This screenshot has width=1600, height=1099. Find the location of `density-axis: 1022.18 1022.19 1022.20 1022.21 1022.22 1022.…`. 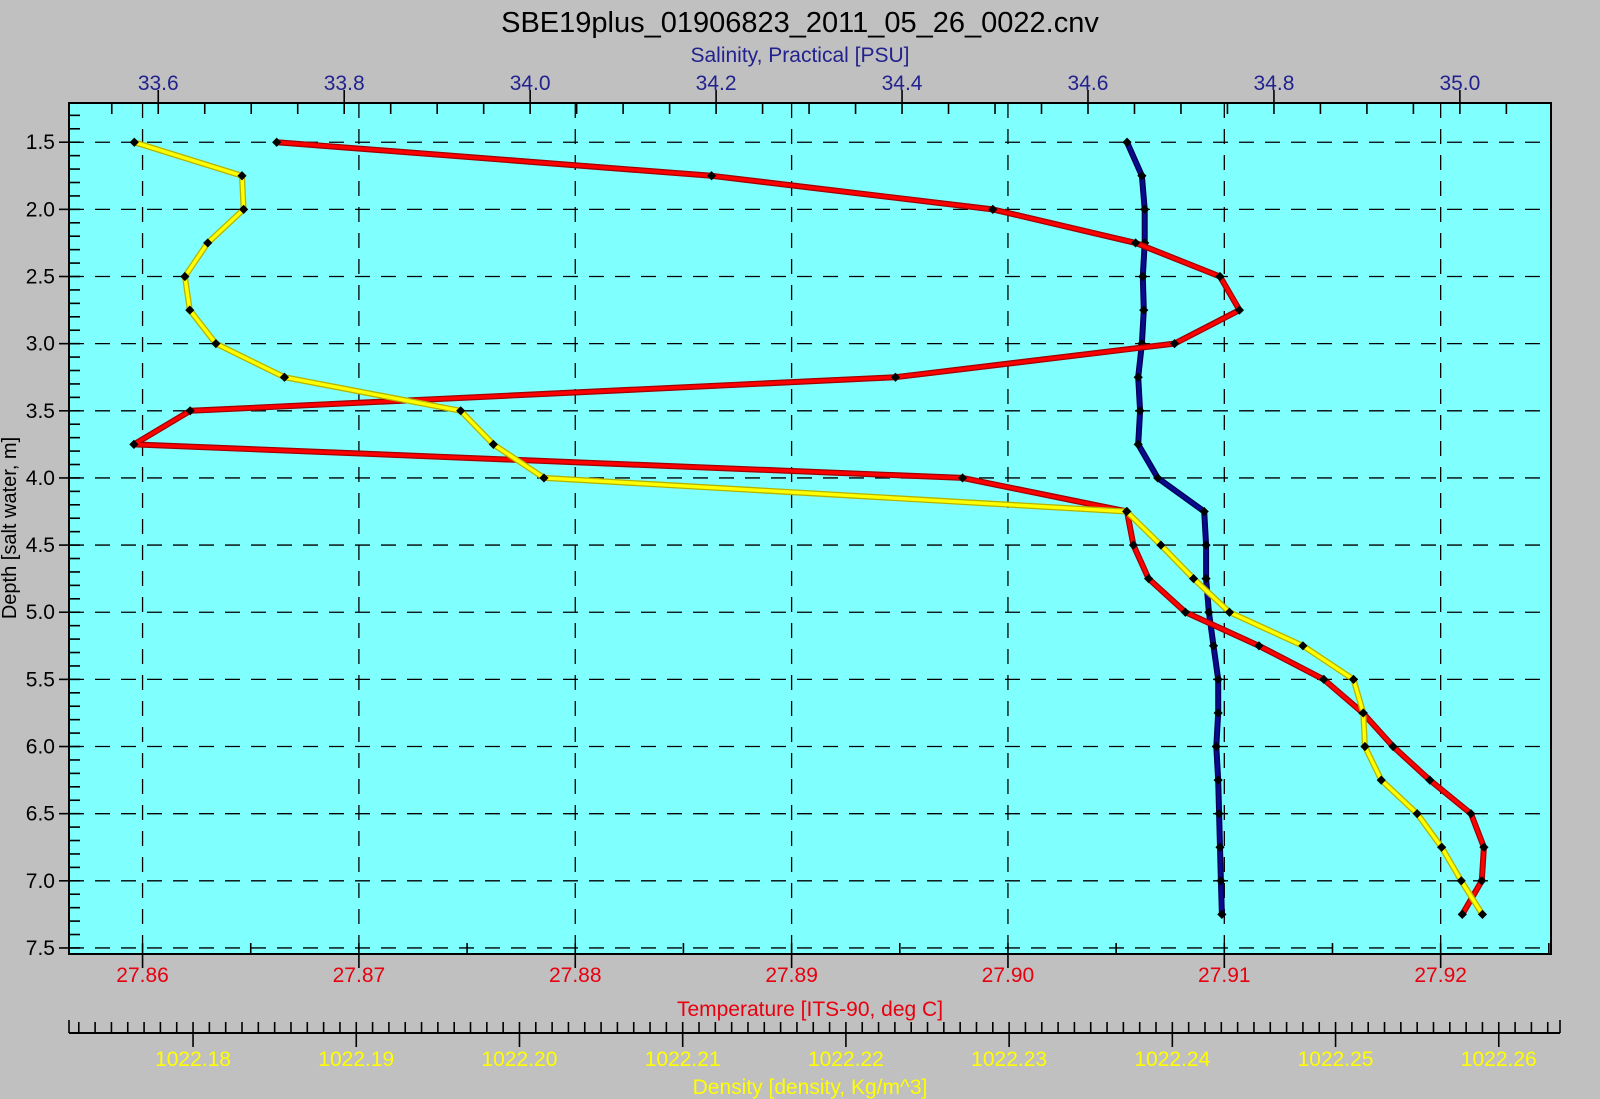

density-axis: 1022.18 1022.19 1022.20 1022.21 1022.22 1022.… is located at coordinates (814, 1045).